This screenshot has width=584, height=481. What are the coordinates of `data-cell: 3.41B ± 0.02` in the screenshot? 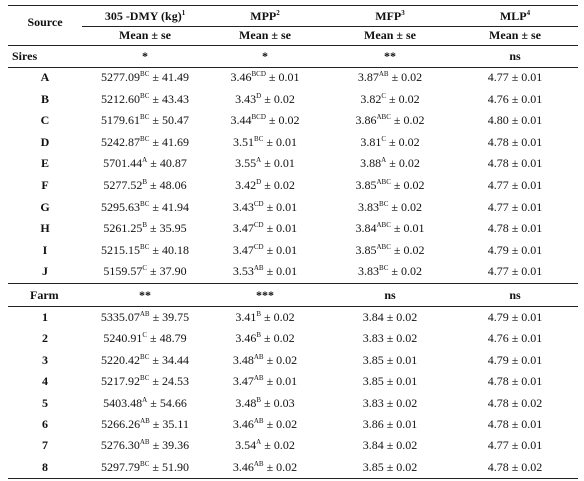 It's located at (264, 317).